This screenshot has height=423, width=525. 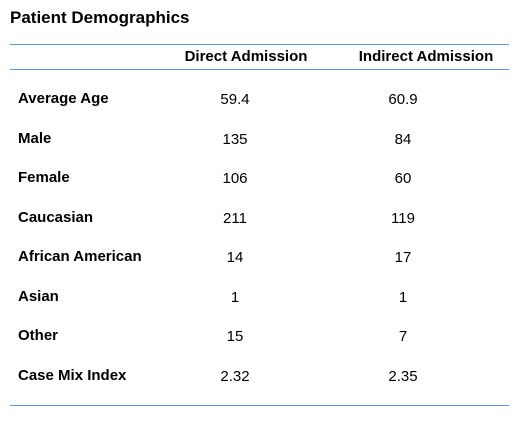 I want to click on table-row-case-mix-index: Case Mix Index 2.32 2.35, so click(x=262, y=377).